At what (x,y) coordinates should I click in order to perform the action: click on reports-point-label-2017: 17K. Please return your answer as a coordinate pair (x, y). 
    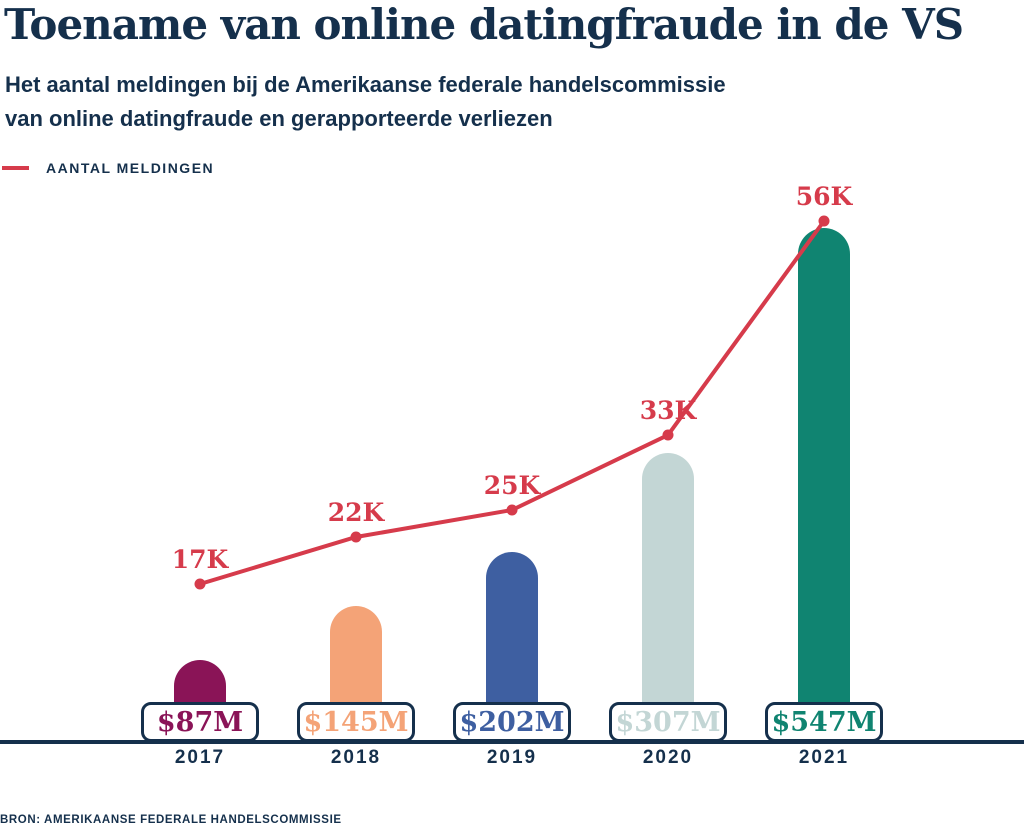
    Looking at the image, I should click on (201, 559).